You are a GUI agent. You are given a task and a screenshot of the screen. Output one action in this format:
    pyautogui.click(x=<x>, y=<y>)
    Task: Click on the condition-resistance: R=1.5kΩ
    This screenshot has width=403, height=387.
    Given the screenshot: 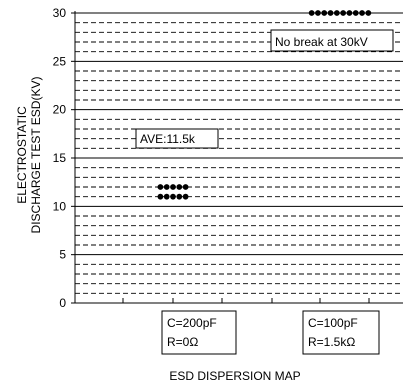 What is the action you would take?
    pyautogui.click(x=331, y=342)
    